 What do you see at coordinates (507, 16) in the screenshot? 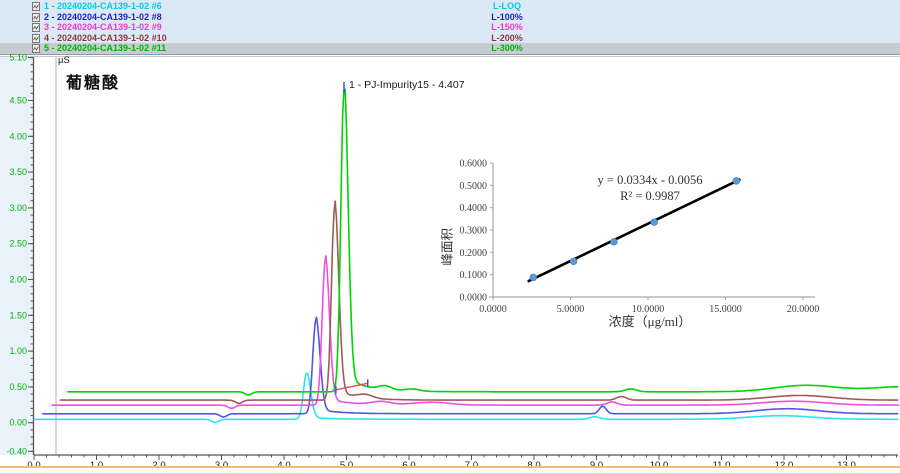
I see `calibration-level-label: L-100%` at bounding box center [507, 16].